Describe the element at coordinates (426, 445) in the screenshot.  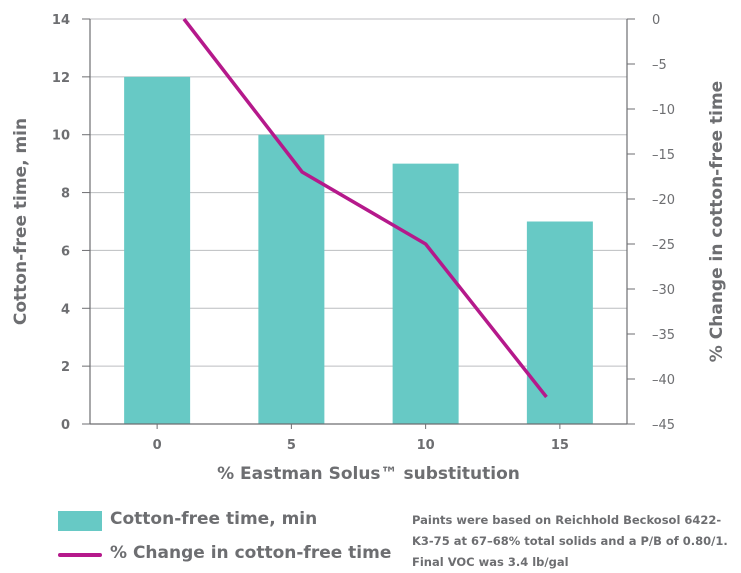
I see `x-tick-label: 10` at that location.